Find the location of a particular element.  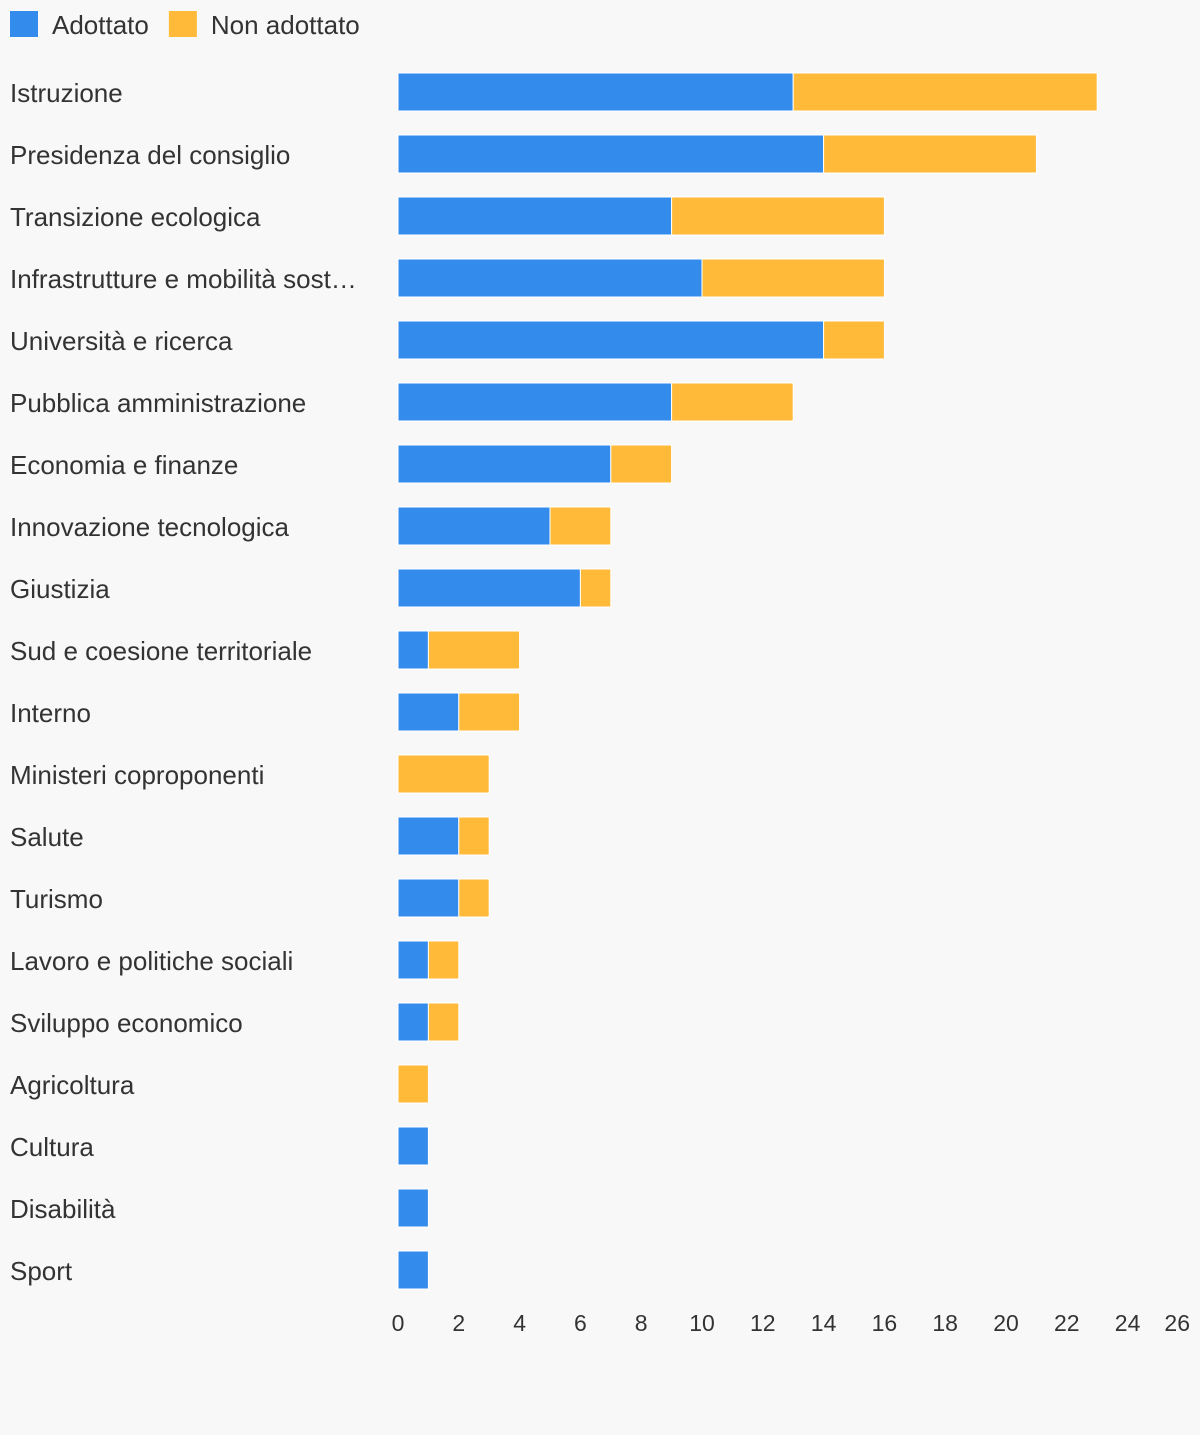

category-label: Sud e coesione territoriale is located at coordinates (161, 651).